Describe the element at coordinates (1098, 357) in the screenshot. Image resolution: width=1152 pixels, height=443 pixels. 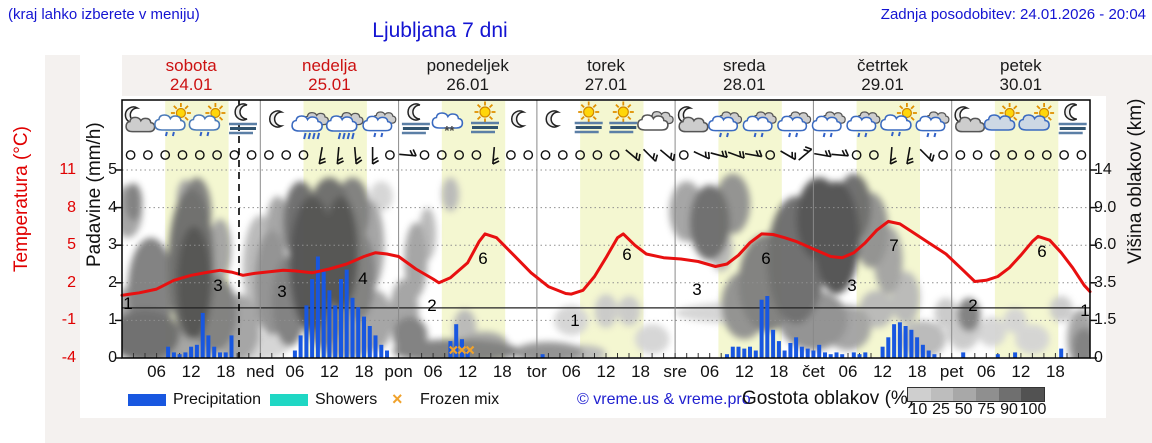
I see `cloud-tick: 0` at that location.